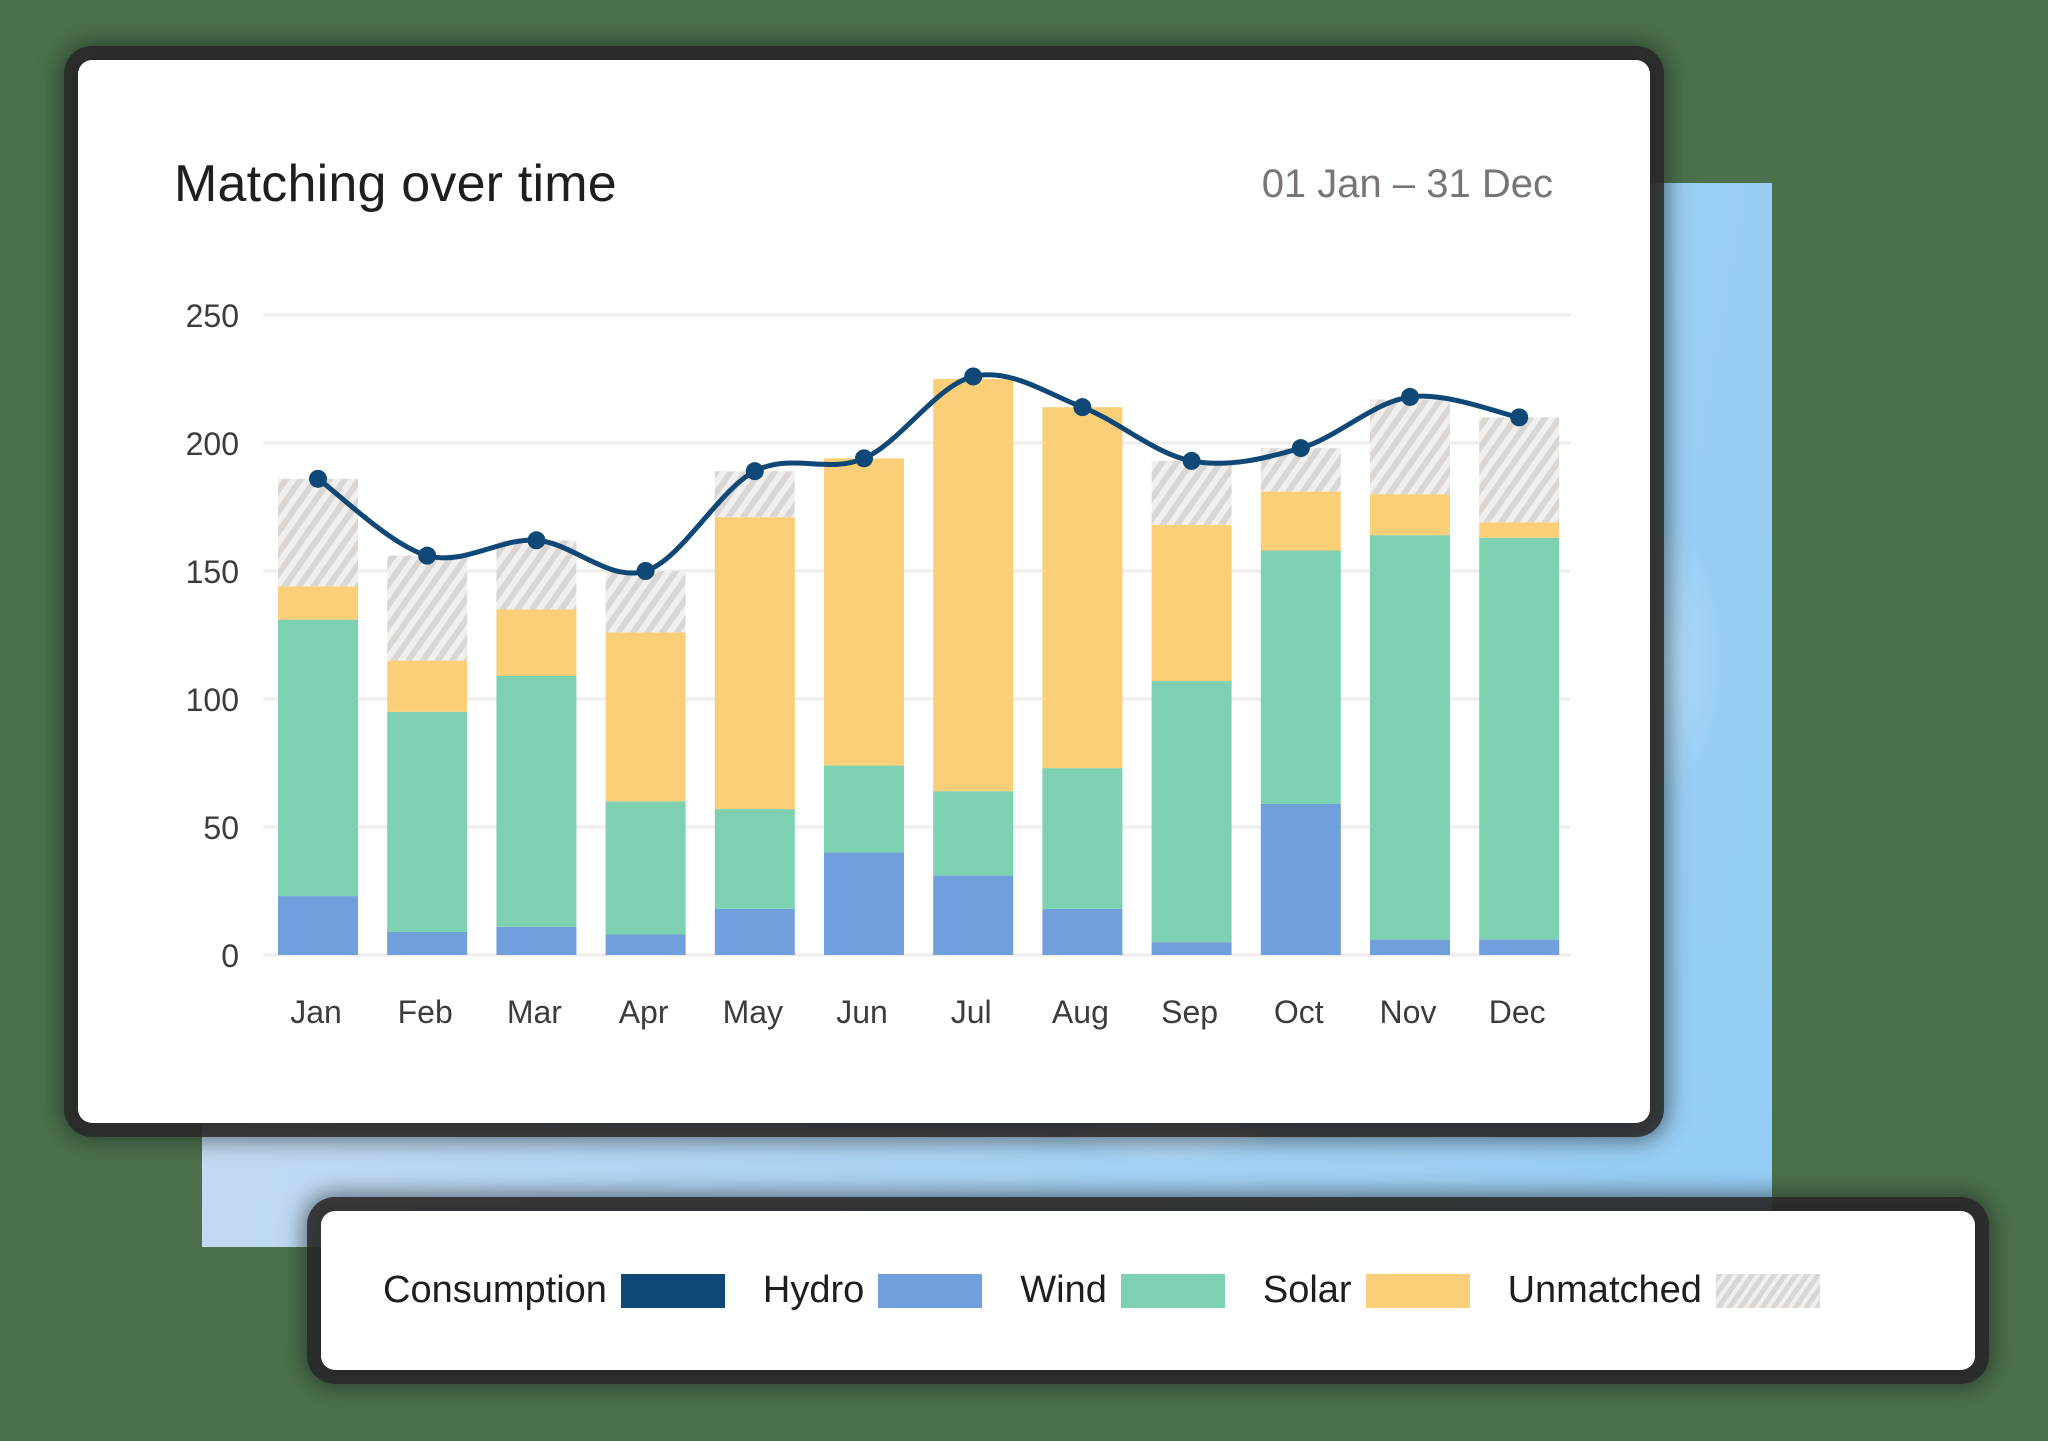  I want to click on y-tick-label: 50, so click(221, 828).